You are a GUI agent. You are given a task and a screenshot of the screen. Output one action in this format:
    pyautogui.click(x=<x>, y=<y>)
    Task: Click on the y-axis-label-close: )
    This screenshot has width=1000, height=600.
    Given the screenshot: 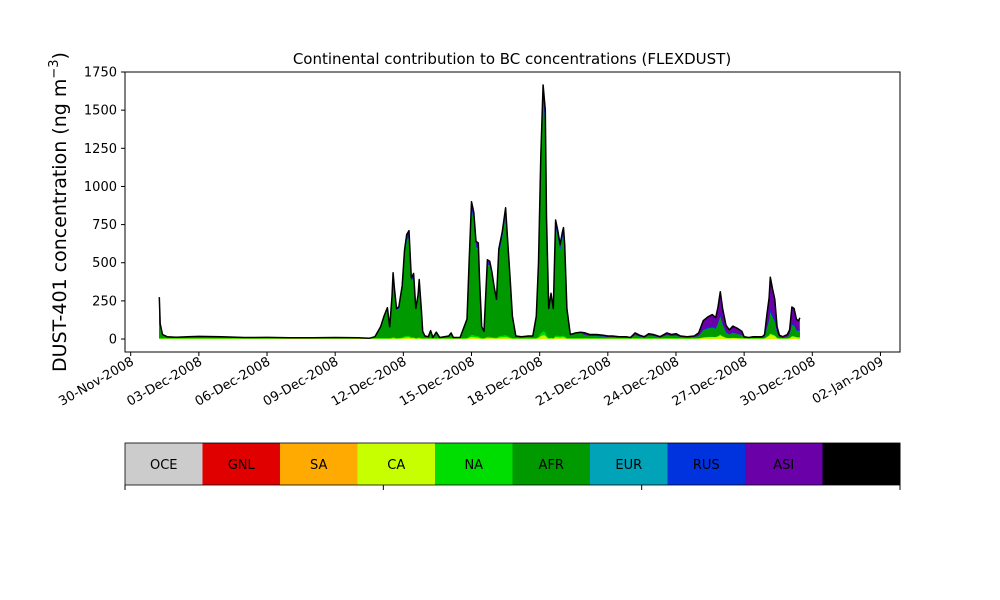 What is the action you would take?
    pyautogui.click(x=60, y=55)
    